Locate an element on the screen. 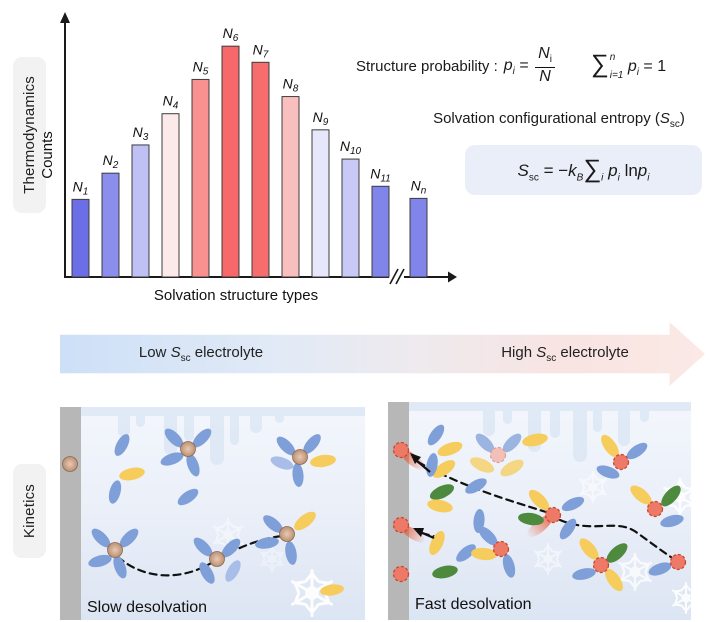 Image resolution: width=720 pixels, height=622 pixels. cation-faint is located at coordinates (498, 455).